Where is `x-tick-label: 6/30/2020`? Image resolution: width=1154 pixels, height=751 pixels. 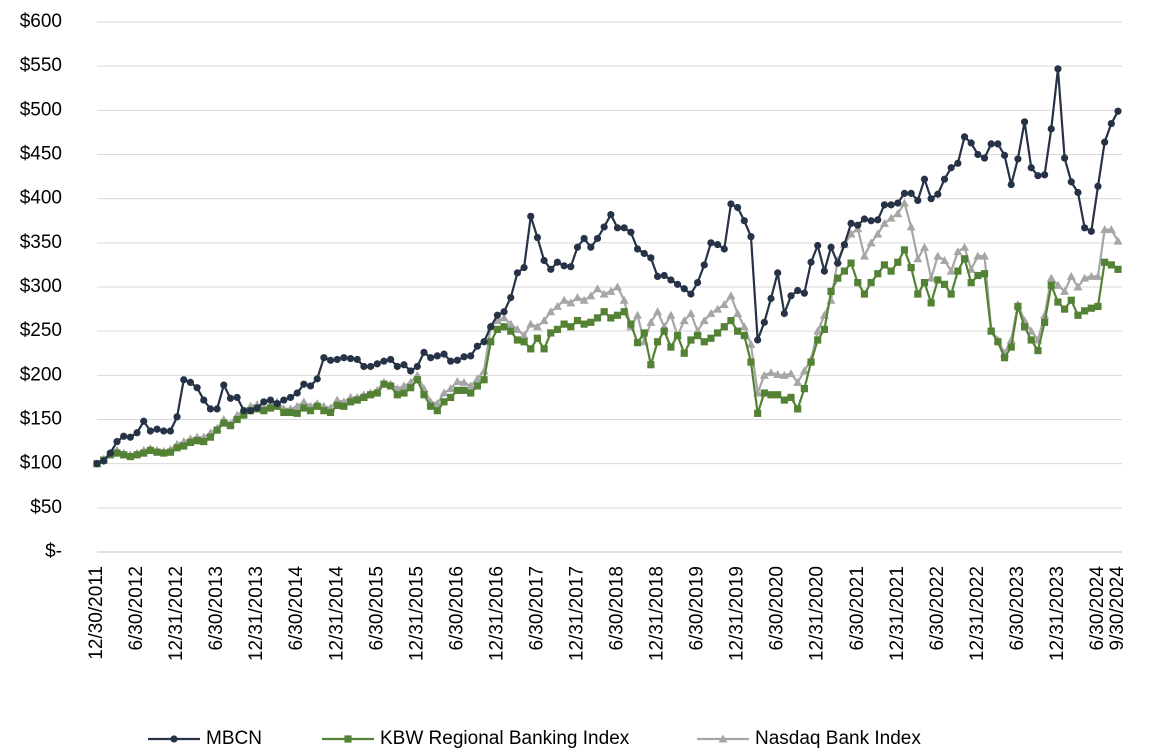 x-tick-label: 6/30/2020 is located at coordinates (777, 608).